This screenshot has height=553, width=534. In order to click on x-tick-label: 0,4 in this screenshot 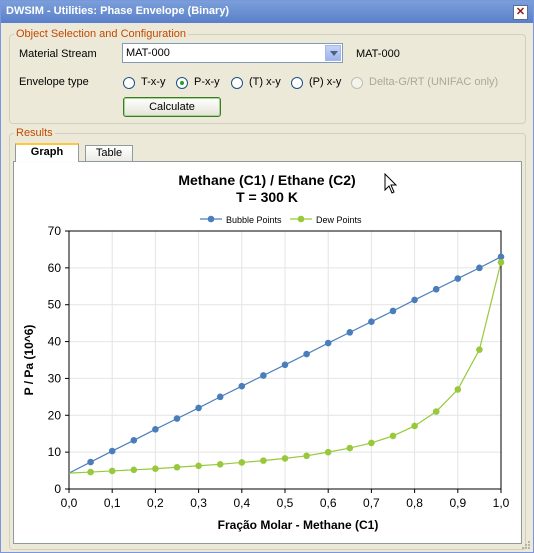, I will do `click(241, 503)`.